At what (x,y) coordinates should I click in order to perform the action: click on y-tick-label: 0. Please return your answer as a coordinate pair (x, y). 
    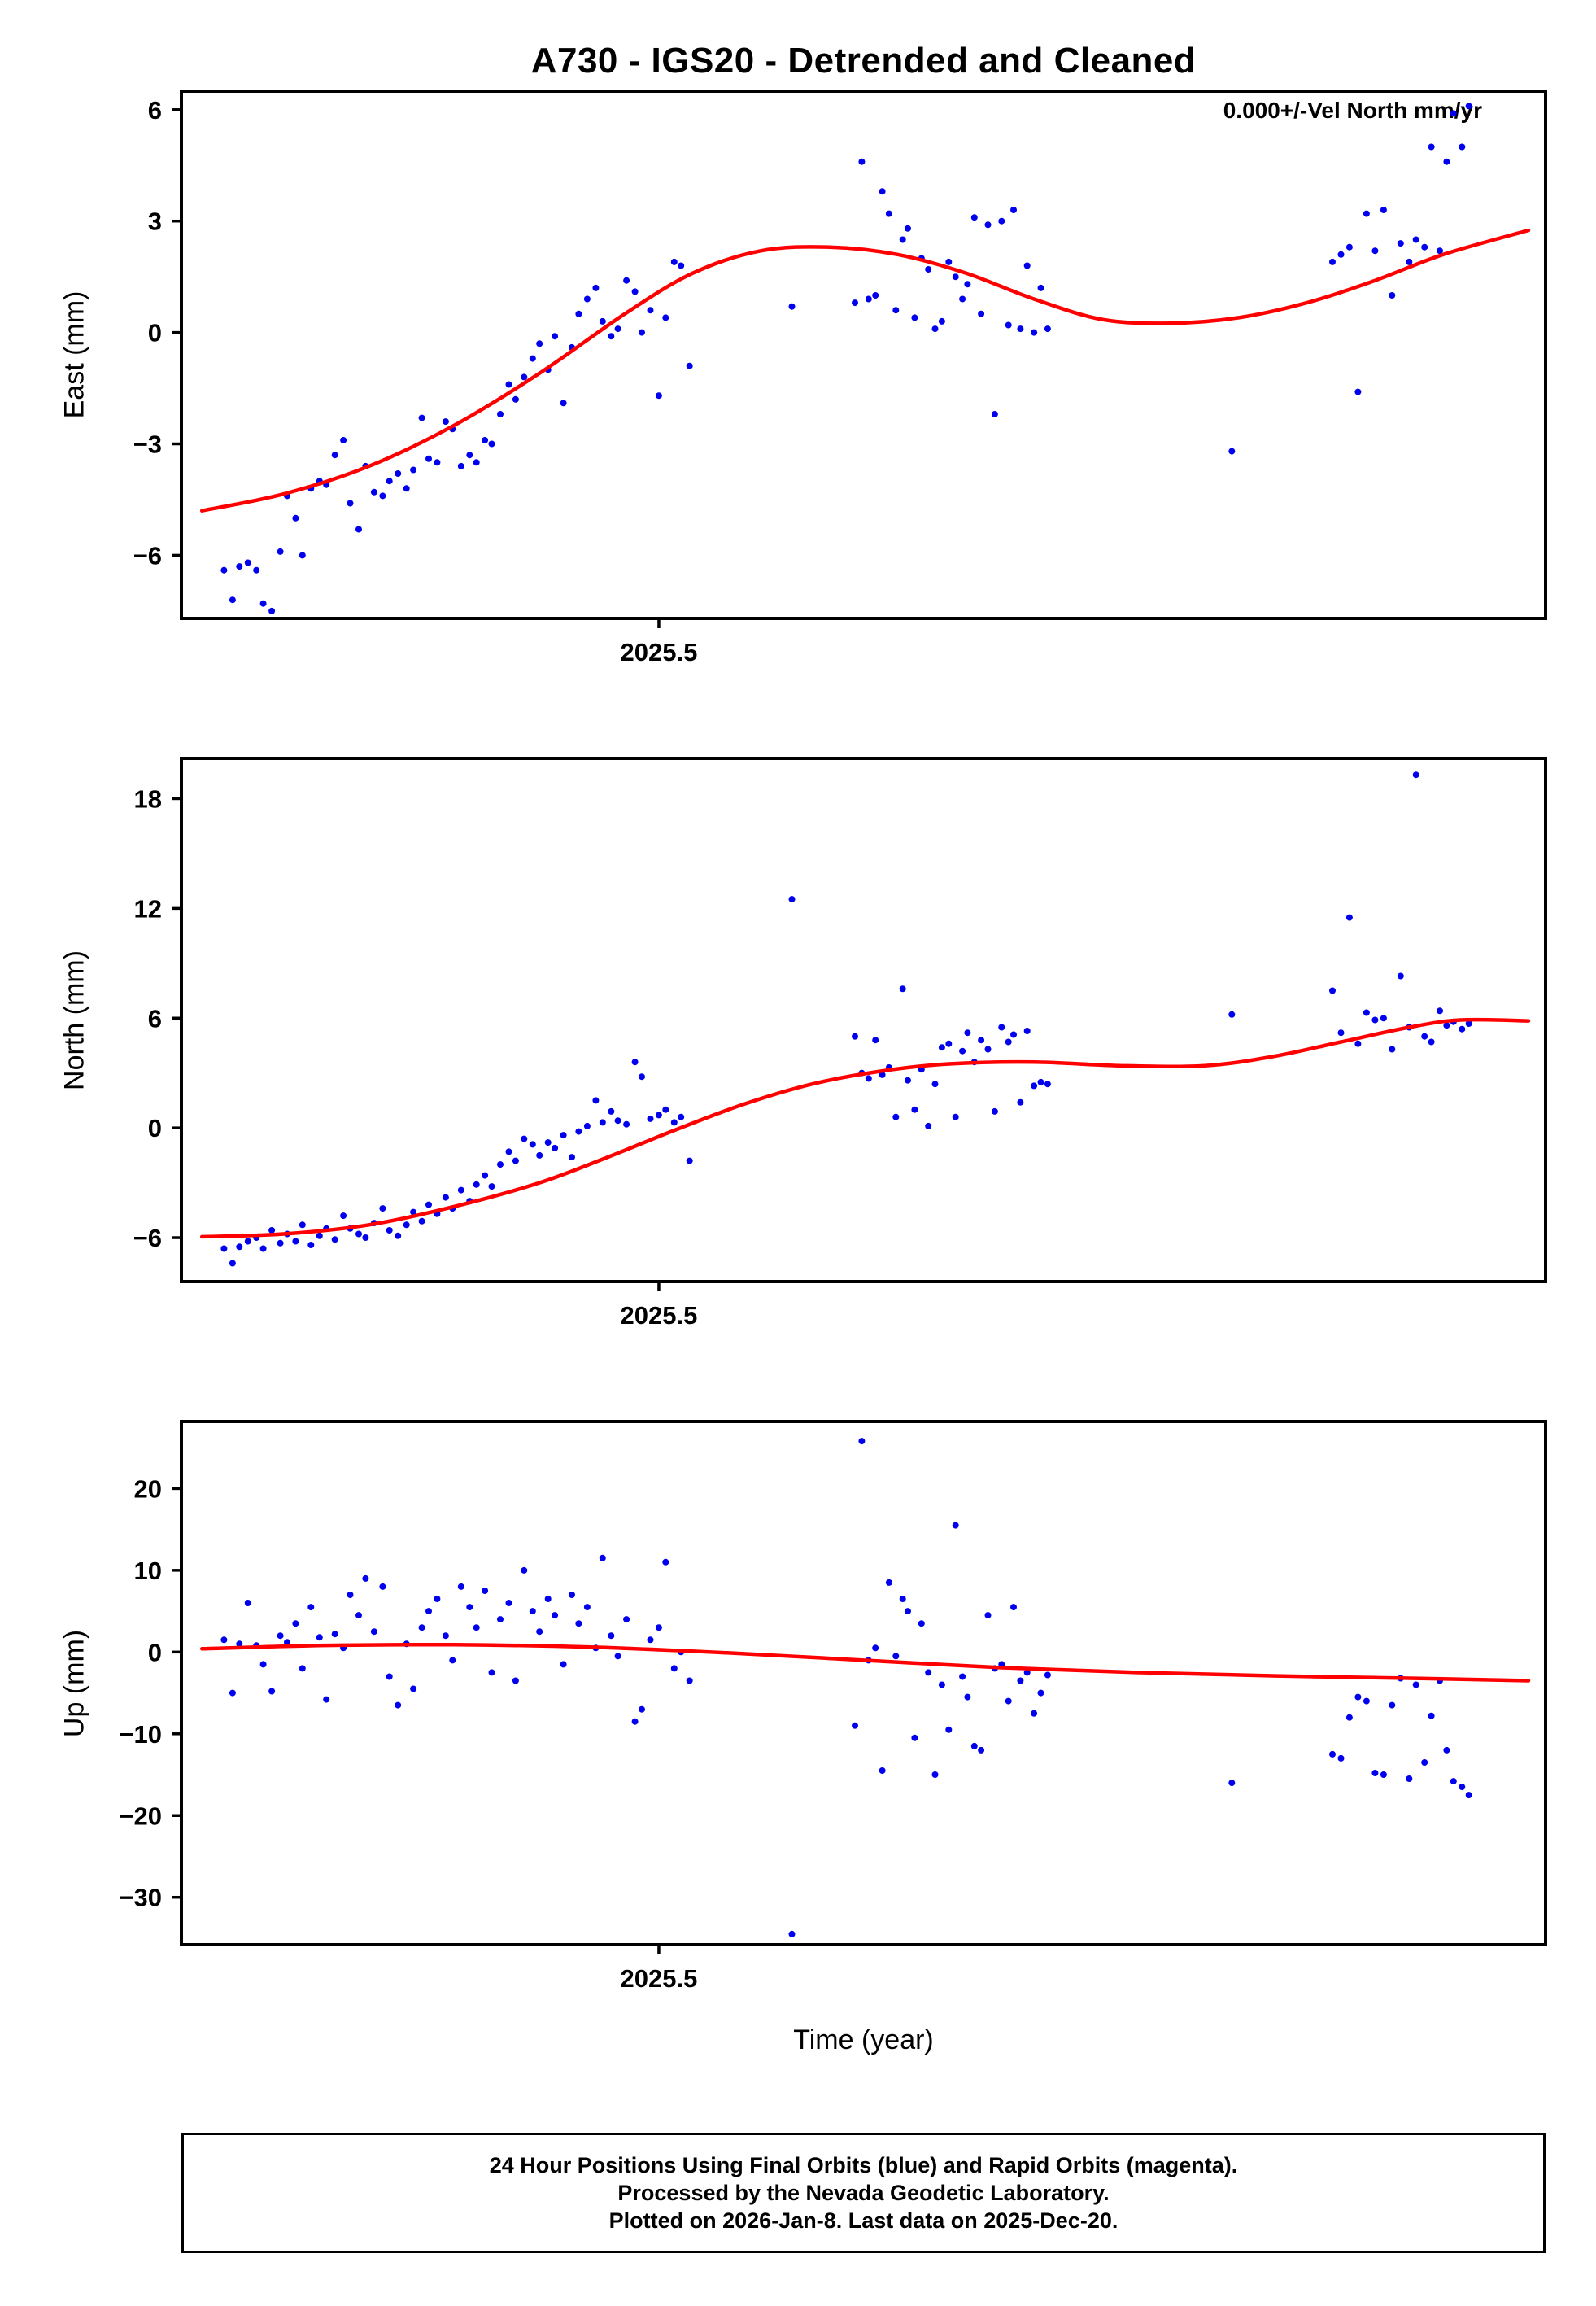
    Looking at the image, I should click on (155, 1128).